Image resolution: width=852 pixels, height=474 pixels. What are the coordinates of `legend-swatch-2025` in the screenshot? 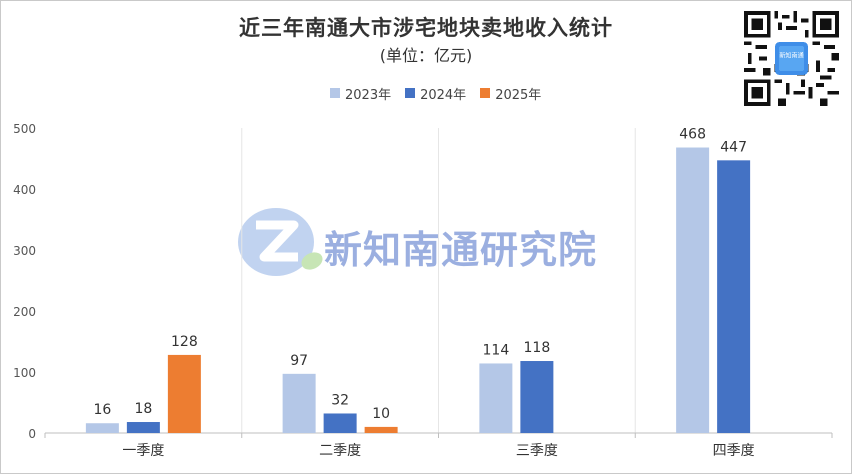 It's located at (485, 93).